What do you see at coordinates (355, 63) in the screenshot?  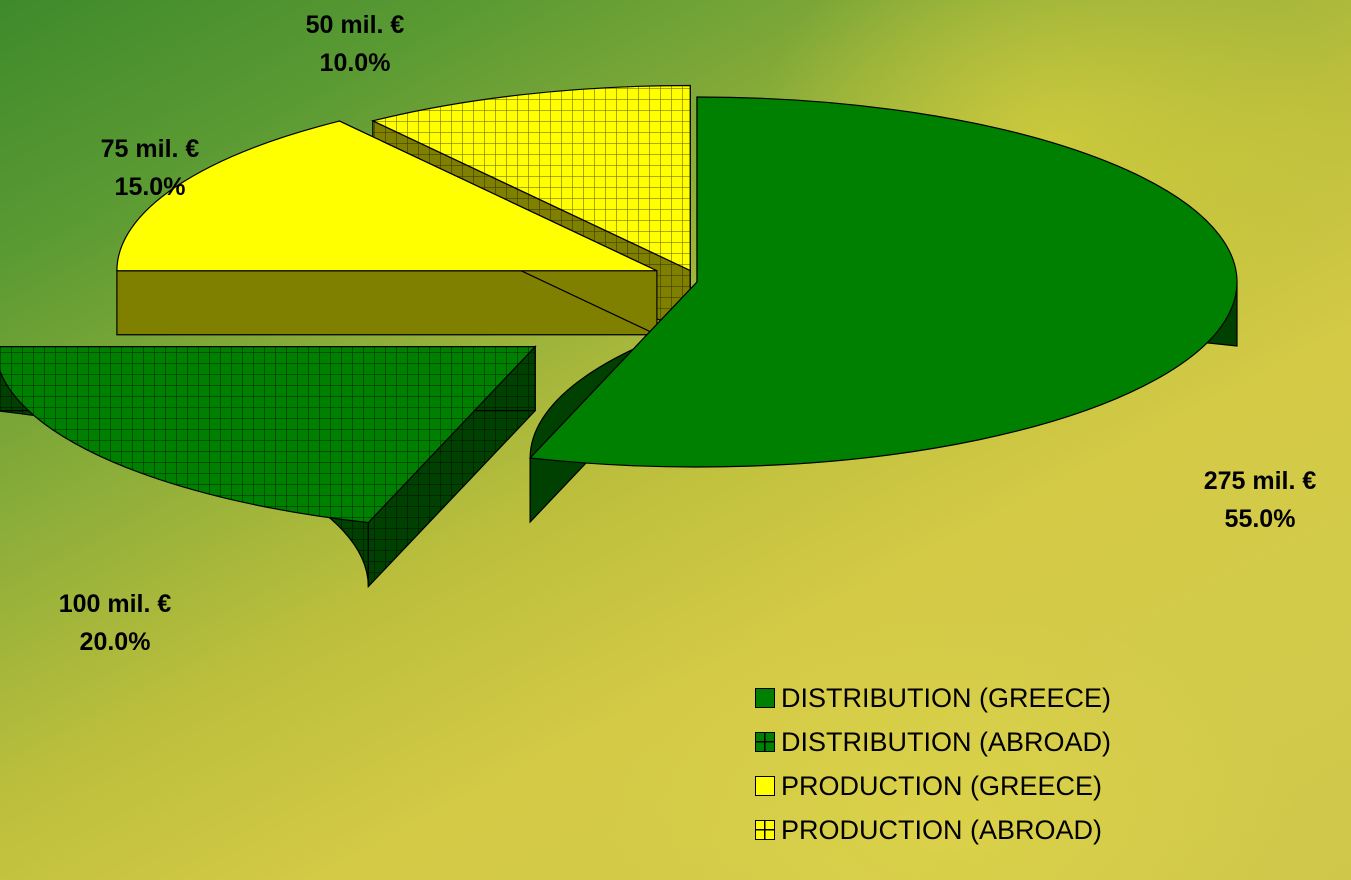 I see `data-label-percent: 10.0%` at bounding box center [355, 63].